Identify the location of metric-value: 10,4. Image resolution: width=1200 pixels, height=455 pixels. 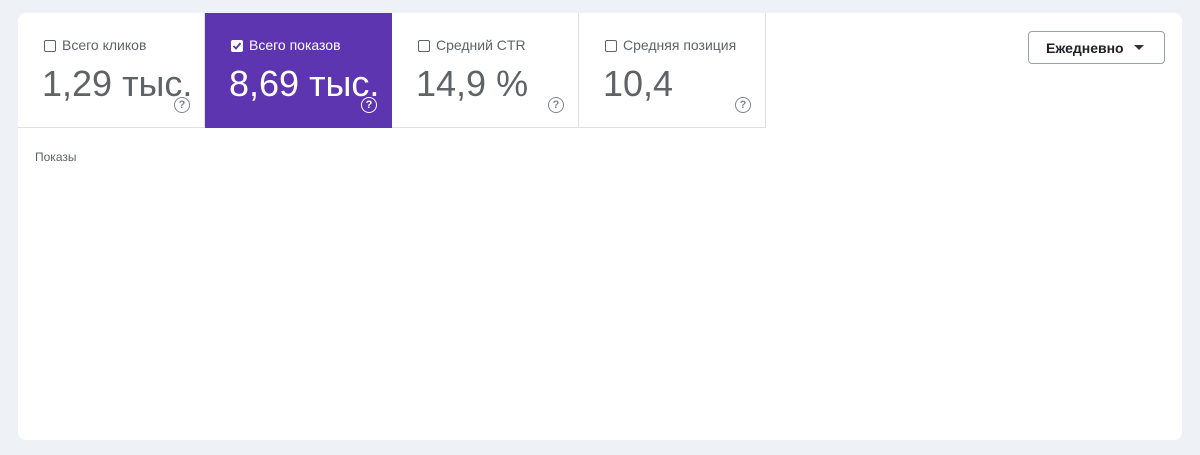
(638, 83).